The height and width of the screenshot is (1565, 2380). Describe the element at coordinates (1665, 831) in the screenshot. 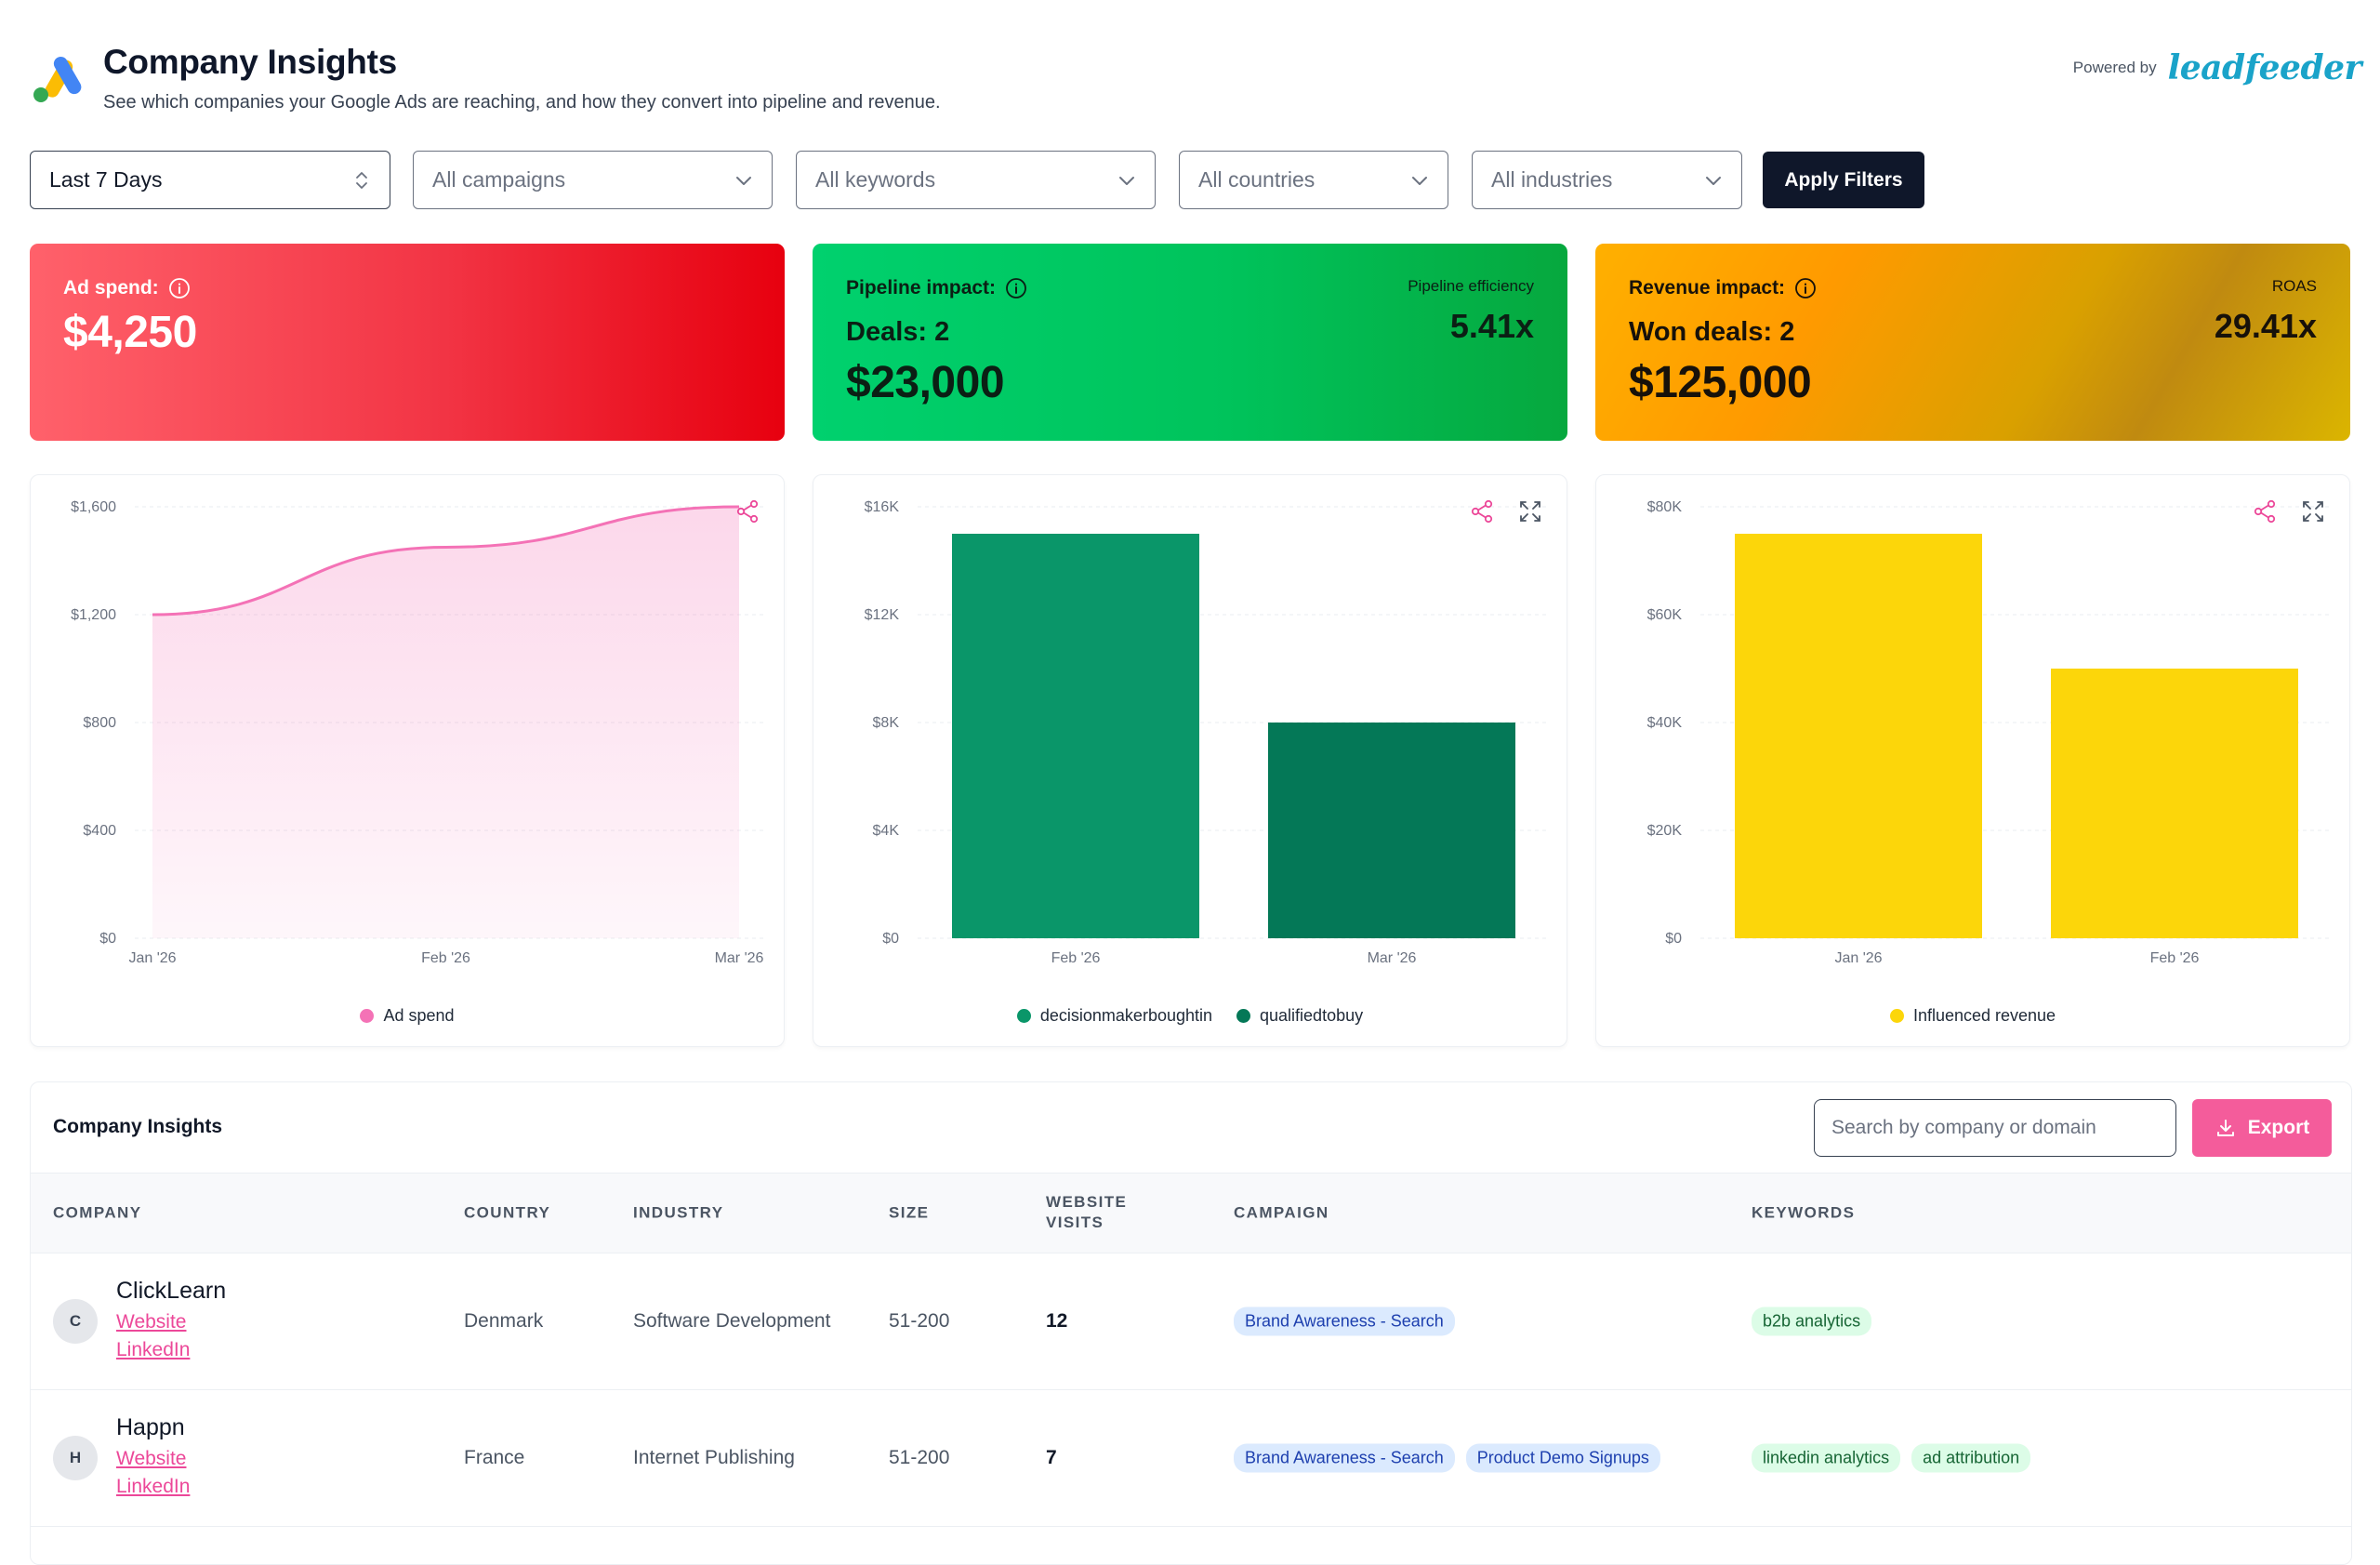

I see `y-tick-label: $20K` at that location.